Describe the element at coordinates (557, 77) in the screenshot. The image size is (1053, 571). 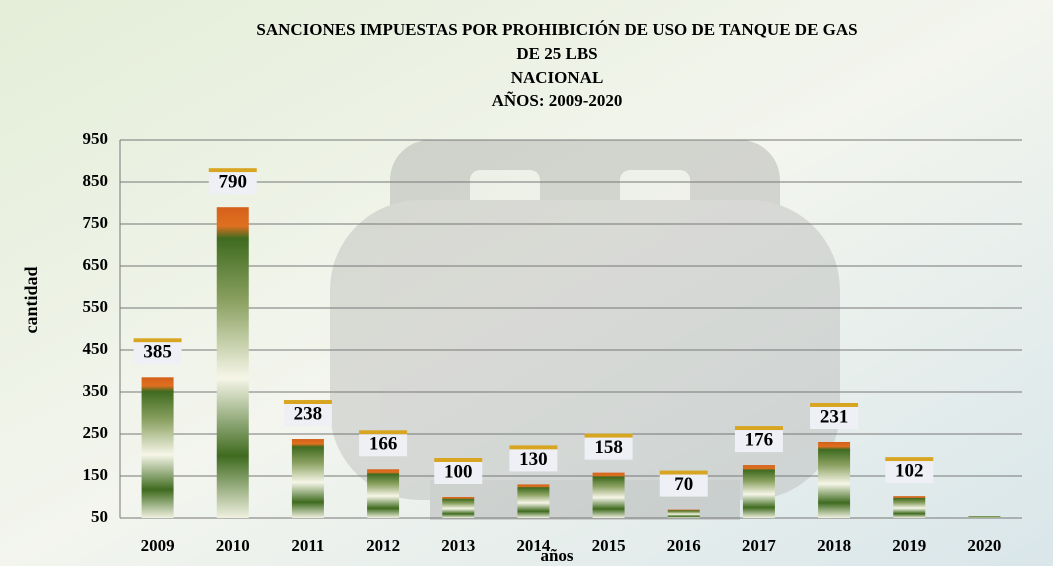
I see `chart-title: NACIONAL` at that location.